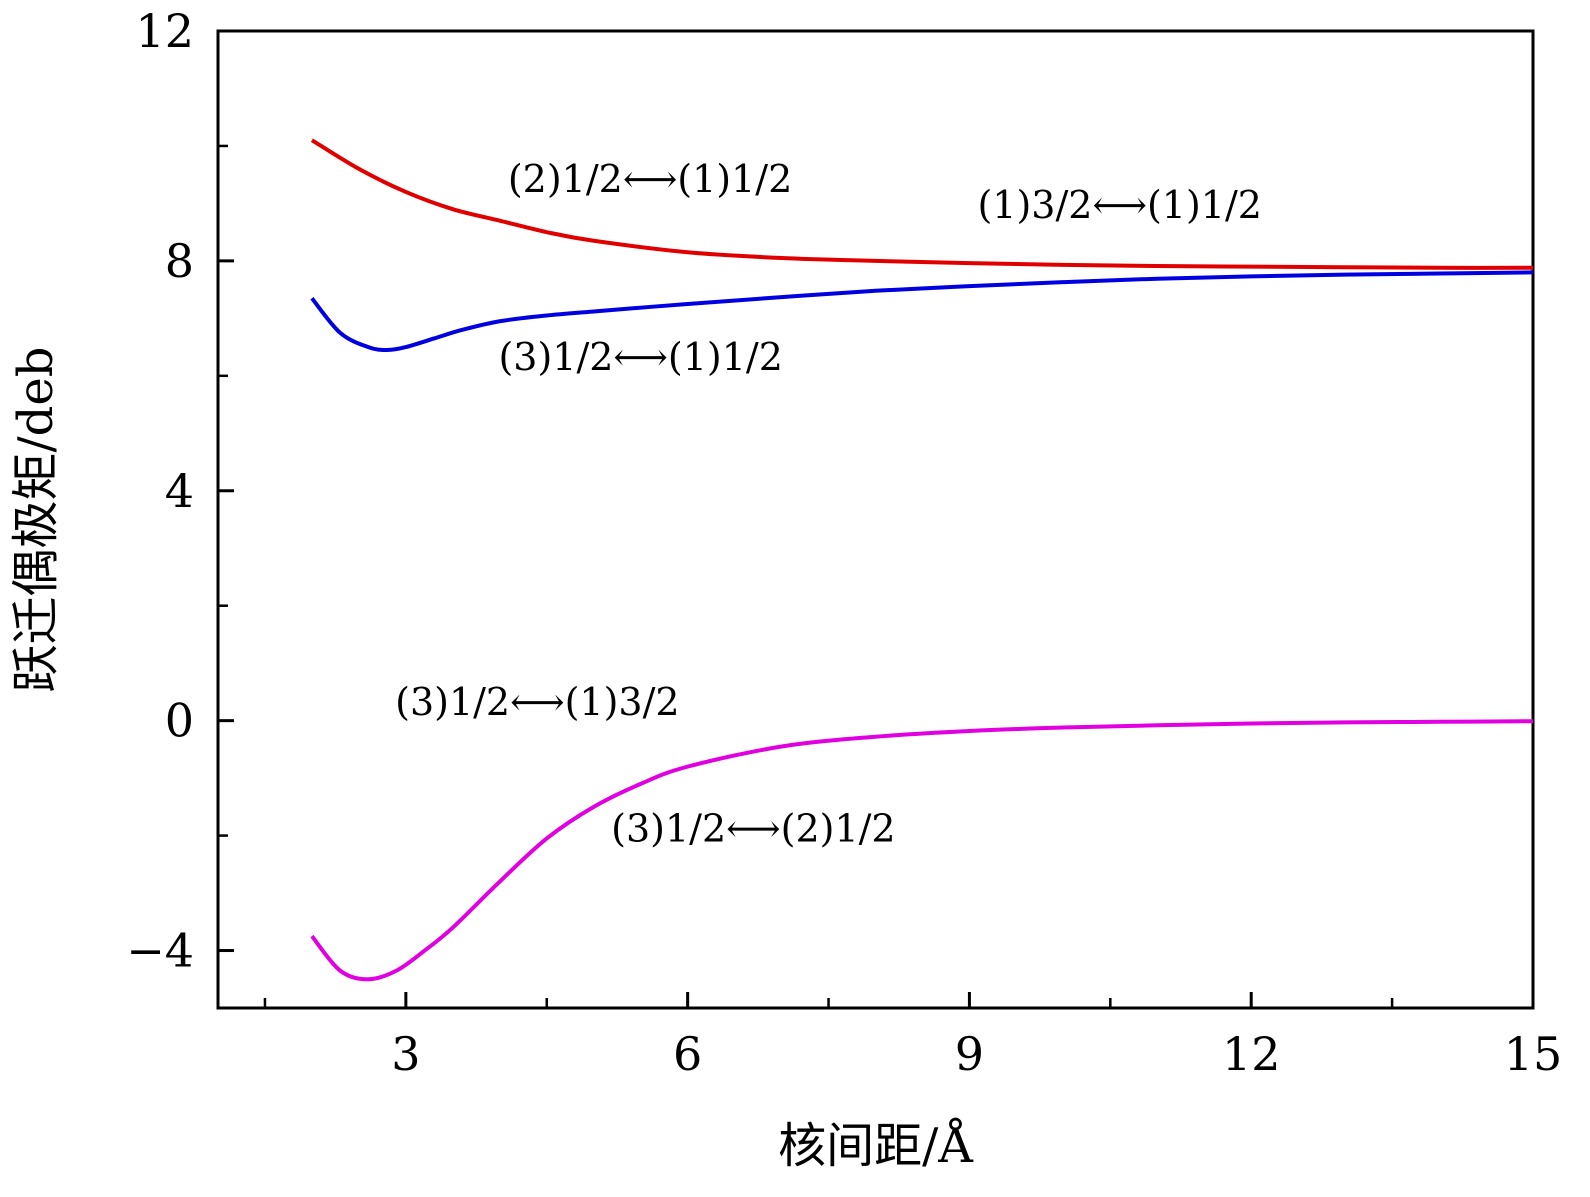 Image resolution: width=1590 pixels, height=1197 pixels. Describe the element at coordinates (537, 702) in the screenshot. I see `annotation-label: (3)1/2⟷(1)3/2` at that location.